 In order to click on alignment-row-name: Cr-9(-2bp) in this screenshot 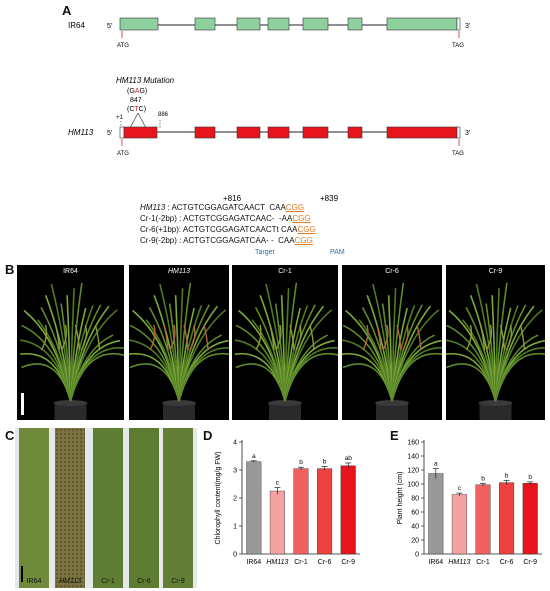, I will do `click(158, 240)`.